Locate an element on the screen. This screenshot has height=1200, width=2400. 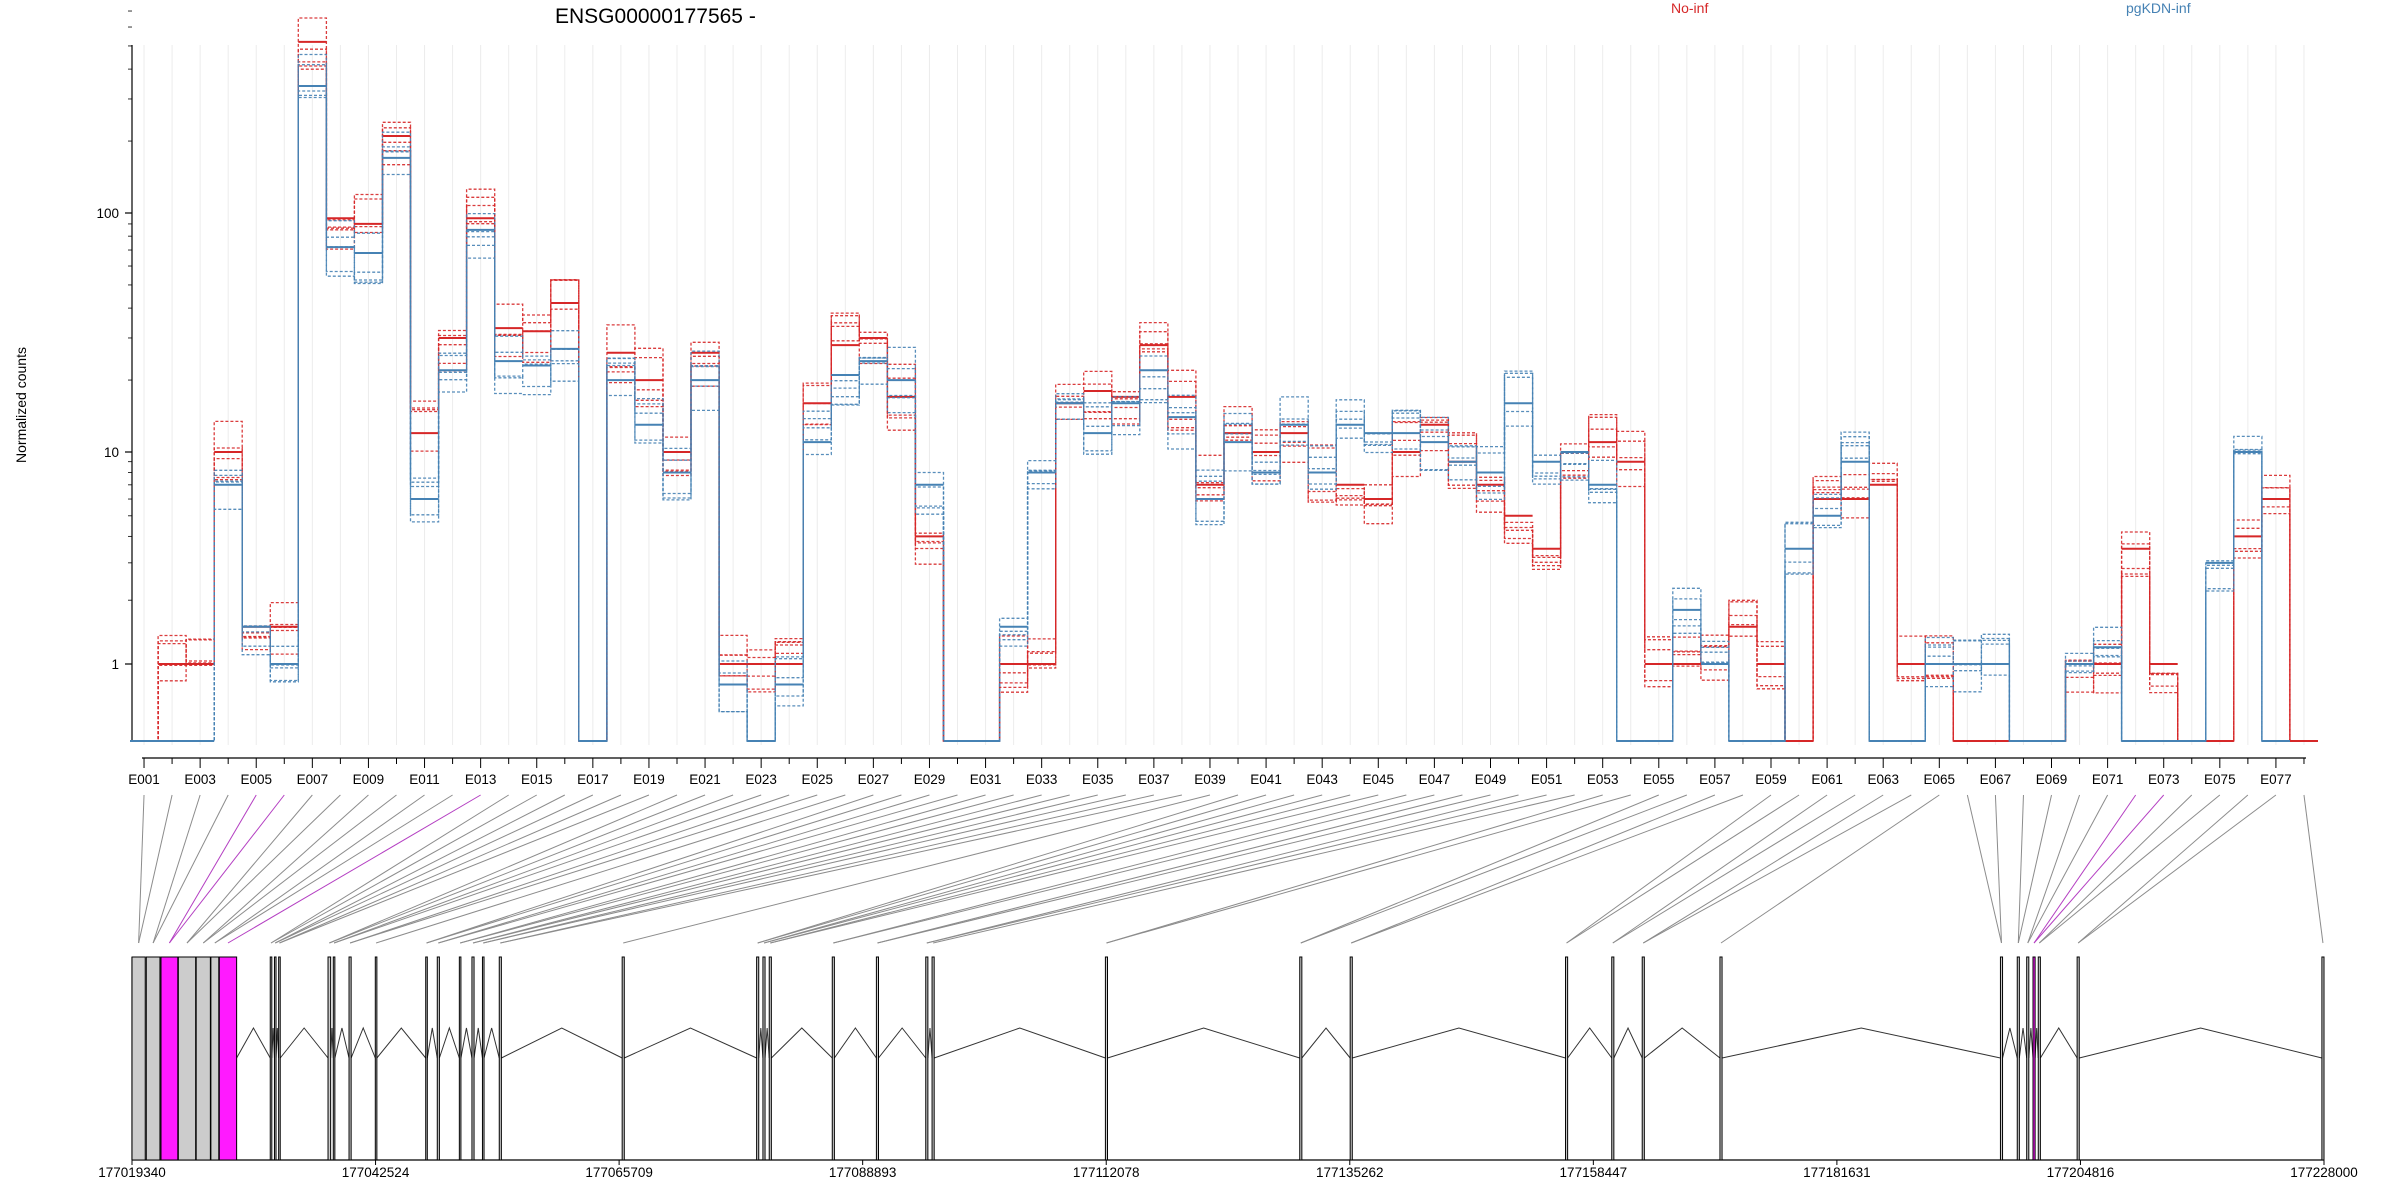
genomic-tick-label: 177042524 is located at coordinates (376, 1172).